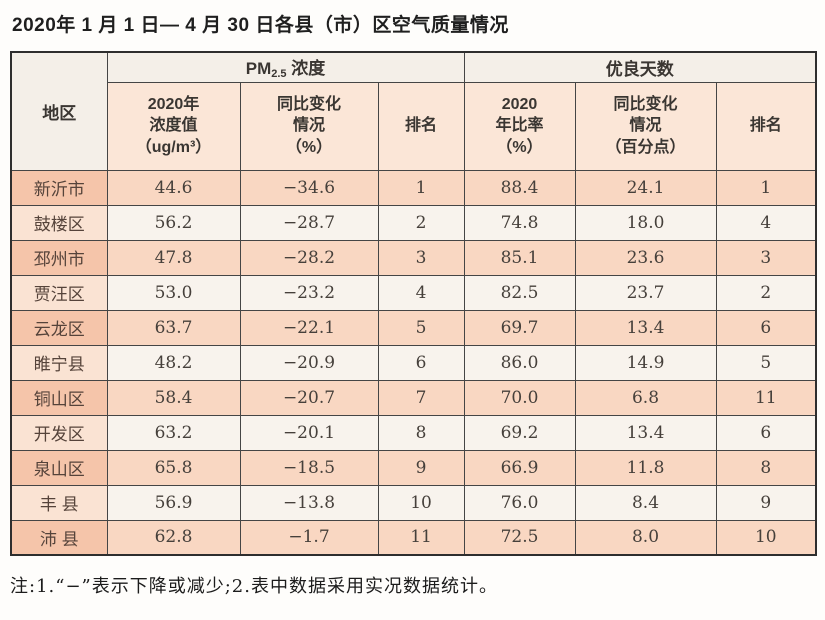 The image size is (825, 620). I want to click on good-rank-cell: 3, so click(766, 257).